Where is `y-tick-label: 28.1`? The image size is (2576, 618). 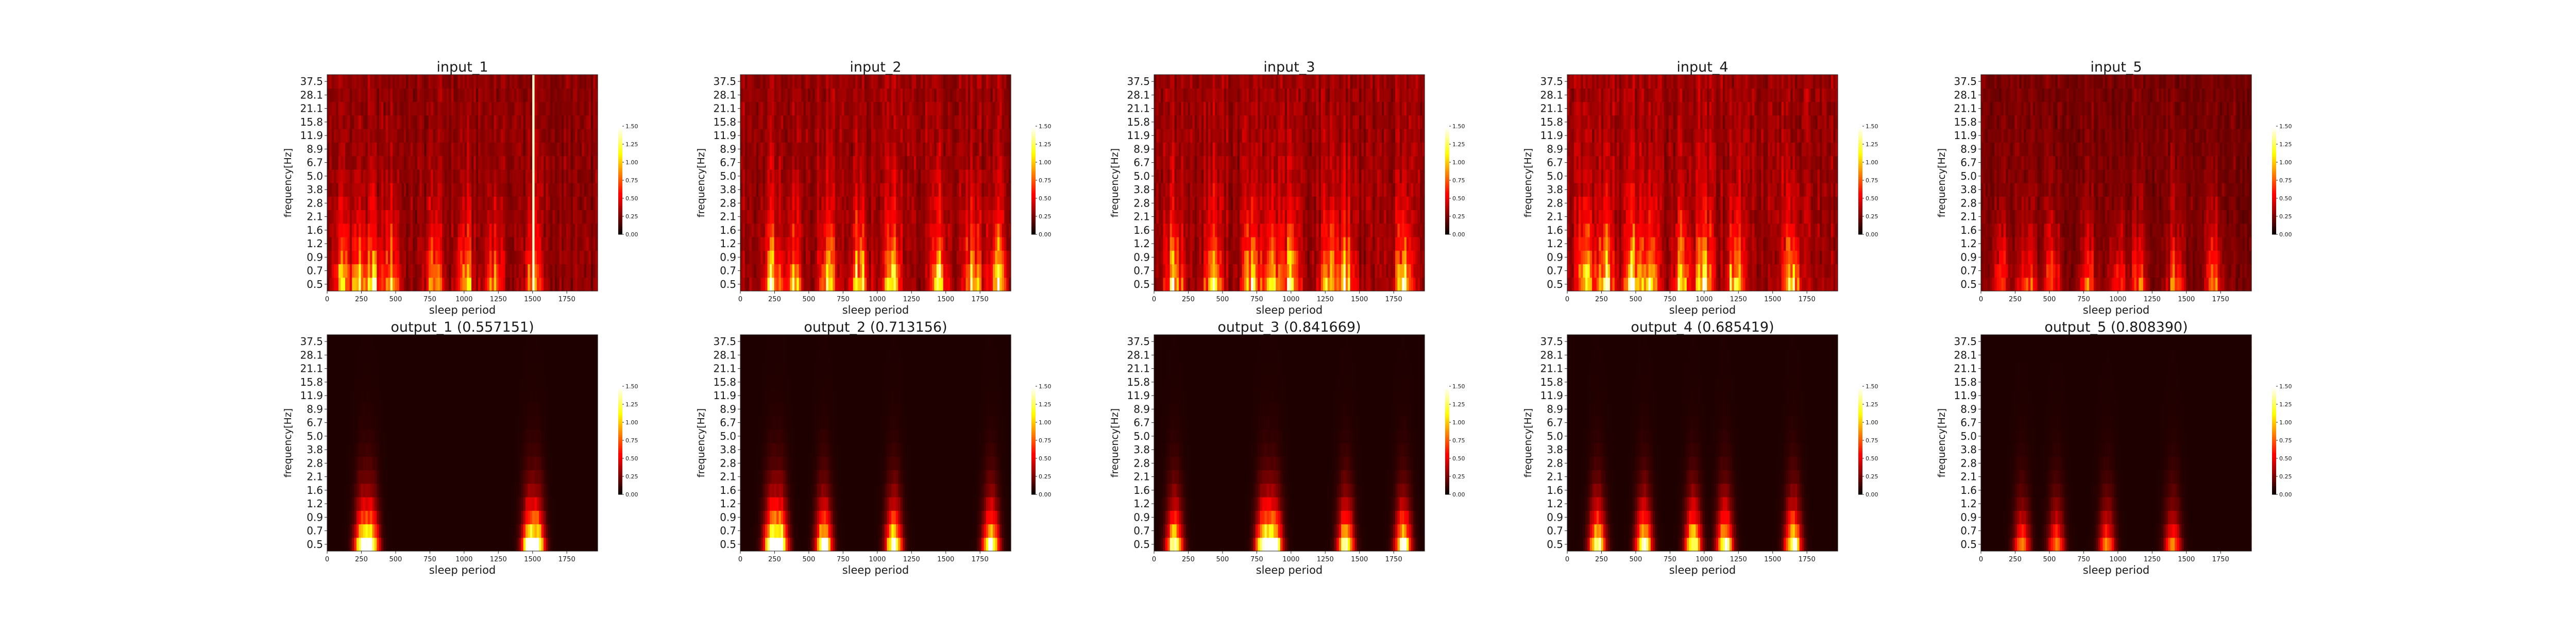
y-tick-label: 28.1 is located at coordinates (311, 95).